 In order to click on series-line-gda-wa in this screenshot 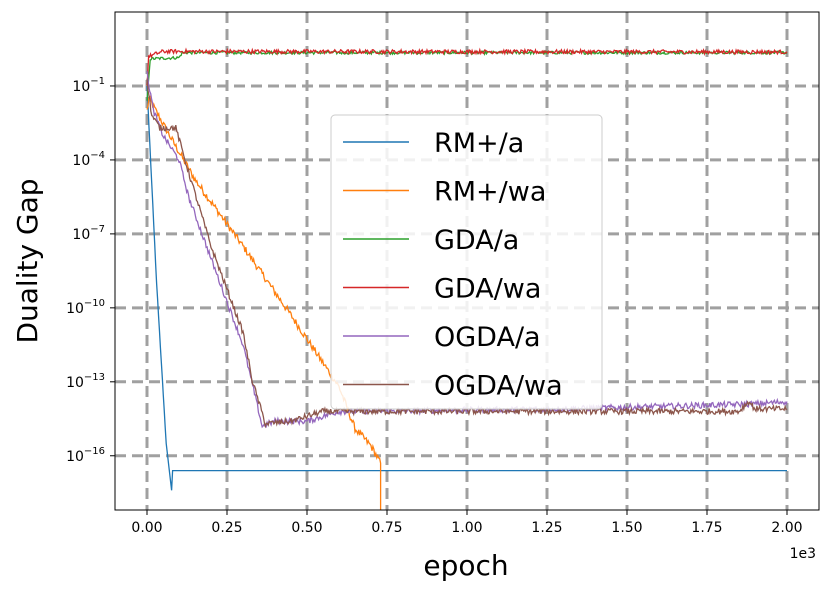, I will do `click(467, 66)`.